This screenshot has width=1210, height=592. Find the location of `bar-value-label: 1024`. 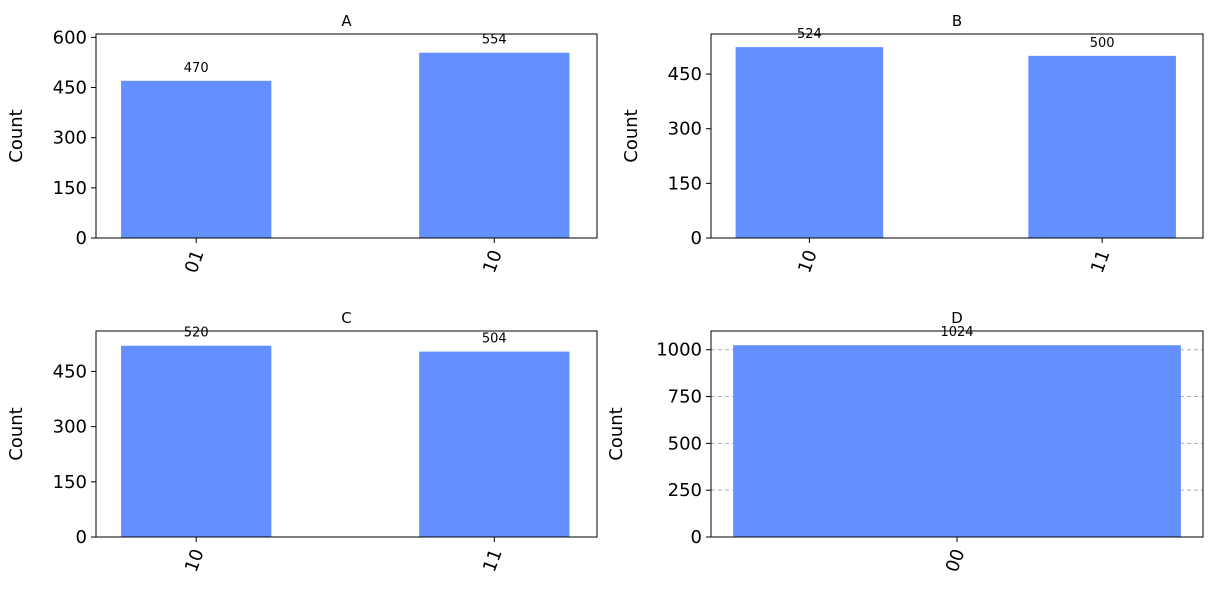

bar-value-label: 1024 is located at coordinates (956, 332).